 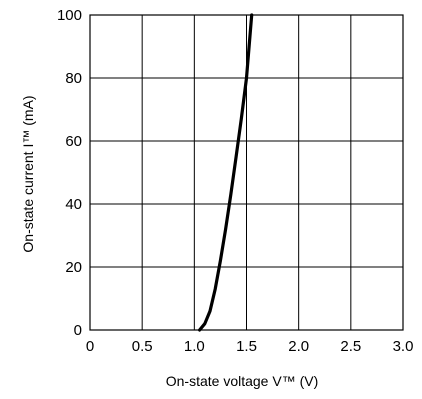 What do you see at coordinates (73, 78) in the screenshot?
I see `y-tick-label-4: 80` at bounding box center [73, 78].